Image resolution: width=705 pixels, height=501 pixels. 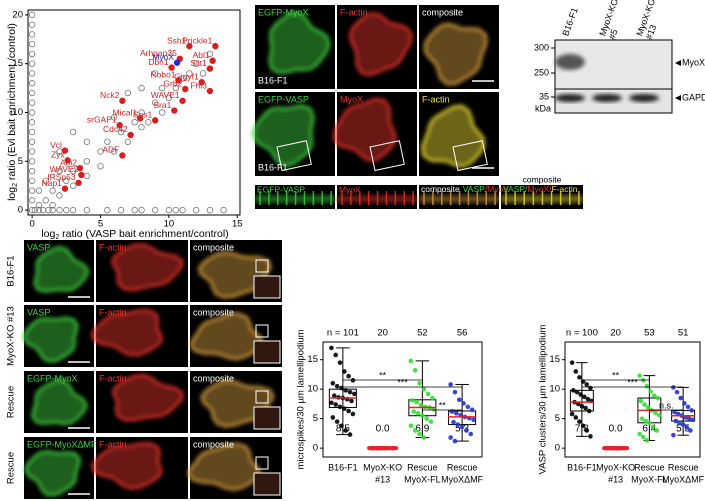 I want to click on point-label: Cdc42, so click(x=115, y=129).